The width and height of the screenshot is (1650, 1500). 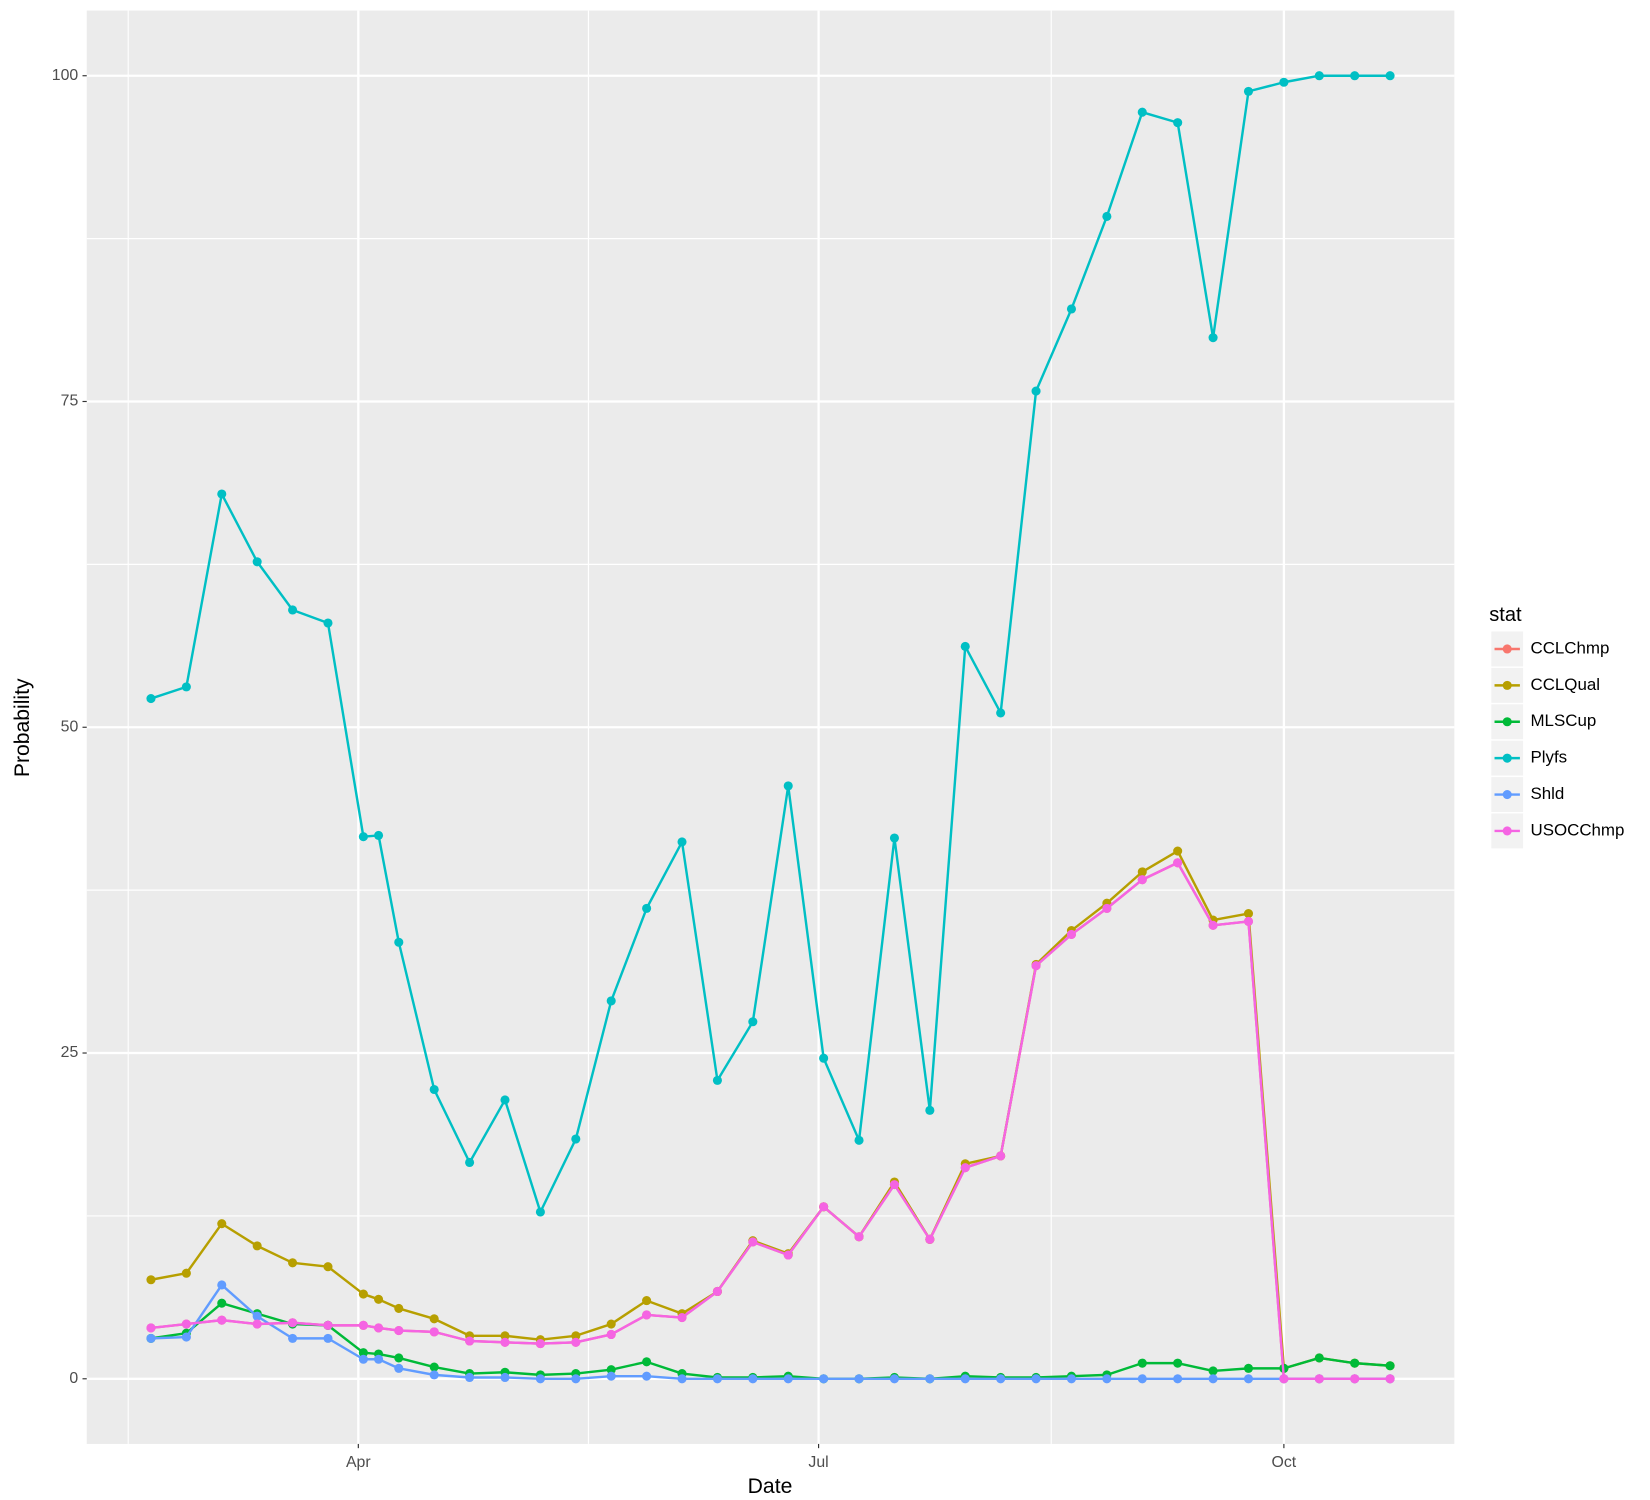 What do you see at coordinates (1569, 647) in the screenshot?
I see `legend-label: CCLChmp` at bounding box center [1569, 647].